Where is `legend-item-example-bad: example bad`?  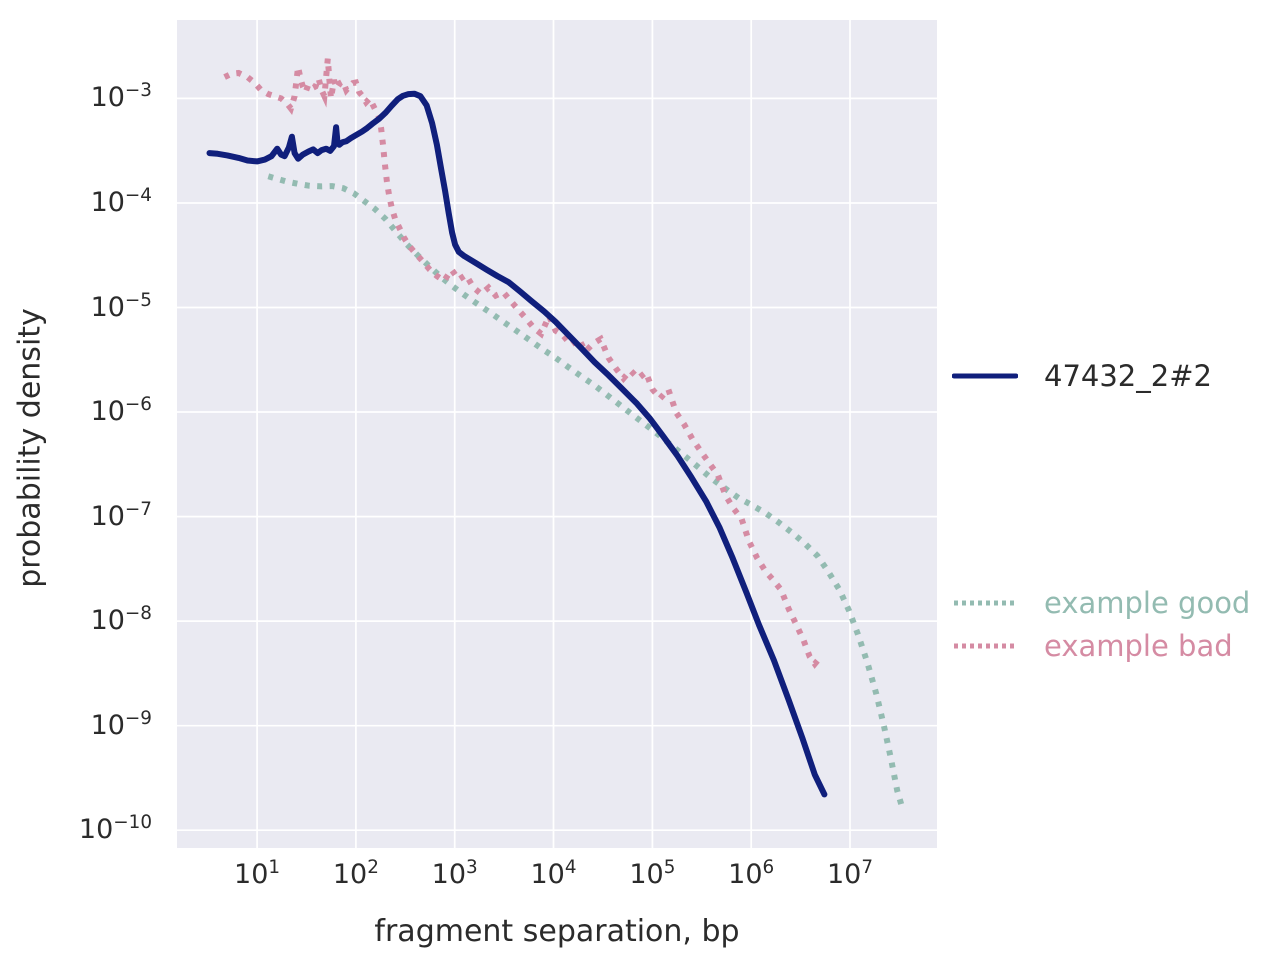
legend-item-example-bad: example bad is located at coordinates (1092, 646).